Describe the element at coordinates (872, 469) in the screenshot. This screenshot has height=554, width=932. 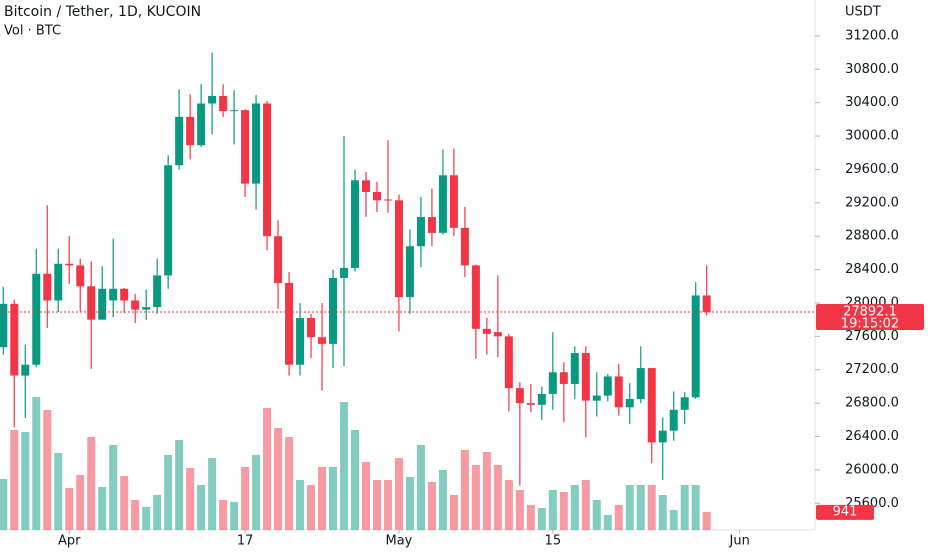
I see `y-tick-label: 26000.0` at that location.